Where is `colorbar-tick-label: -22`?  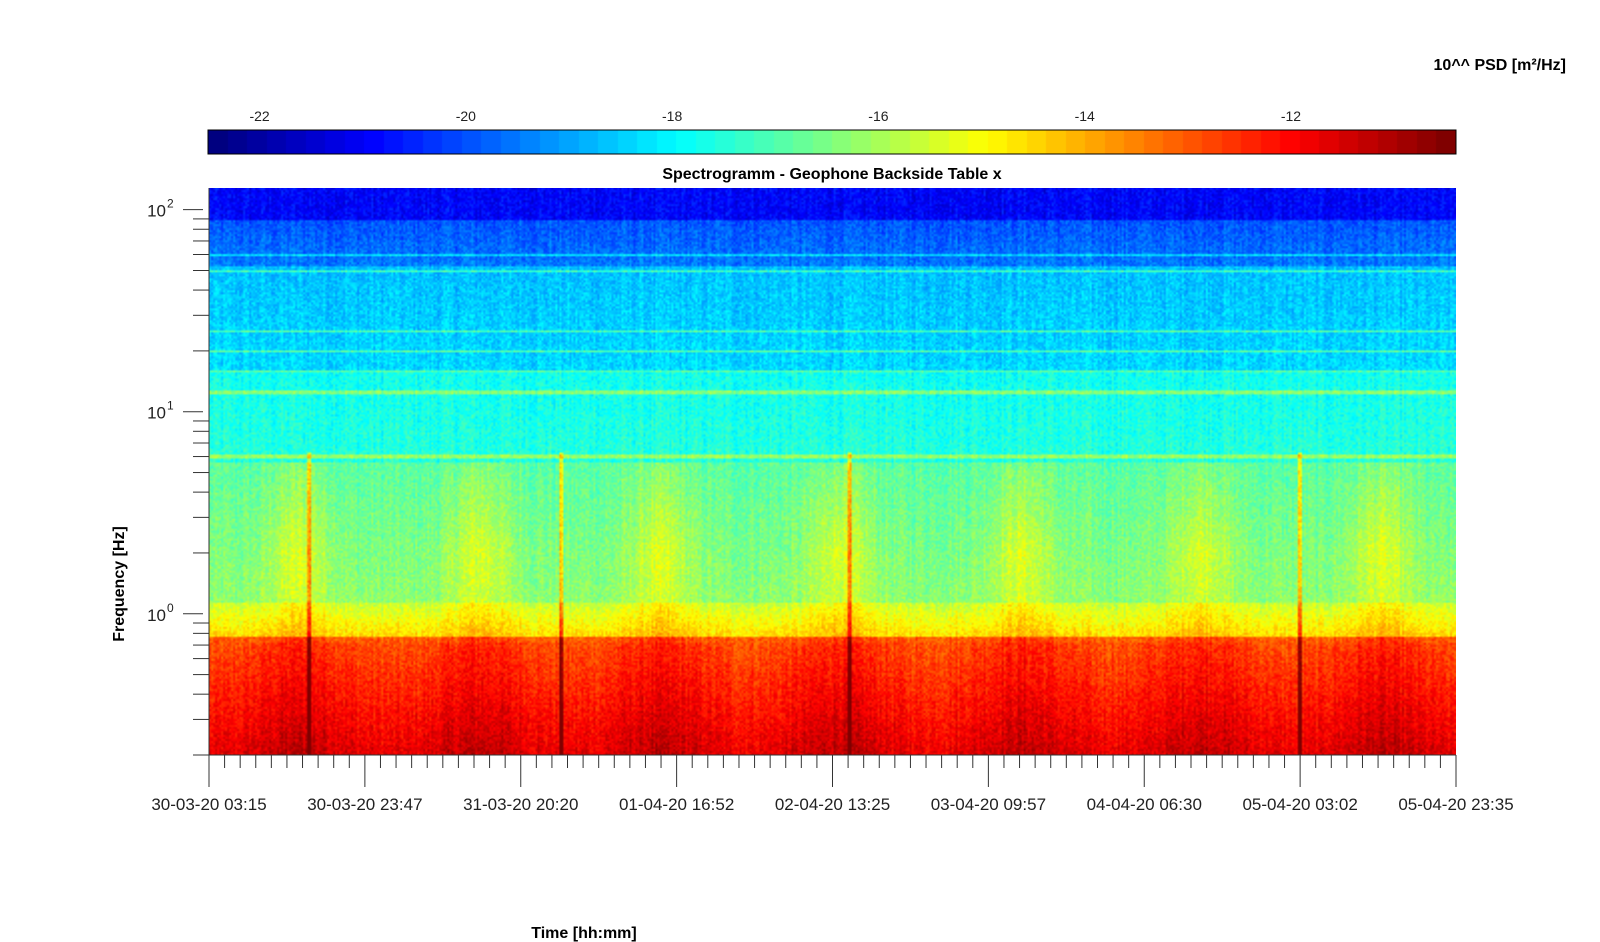
colorbar-tick-label: -22 is located at coordinates (259, 116).